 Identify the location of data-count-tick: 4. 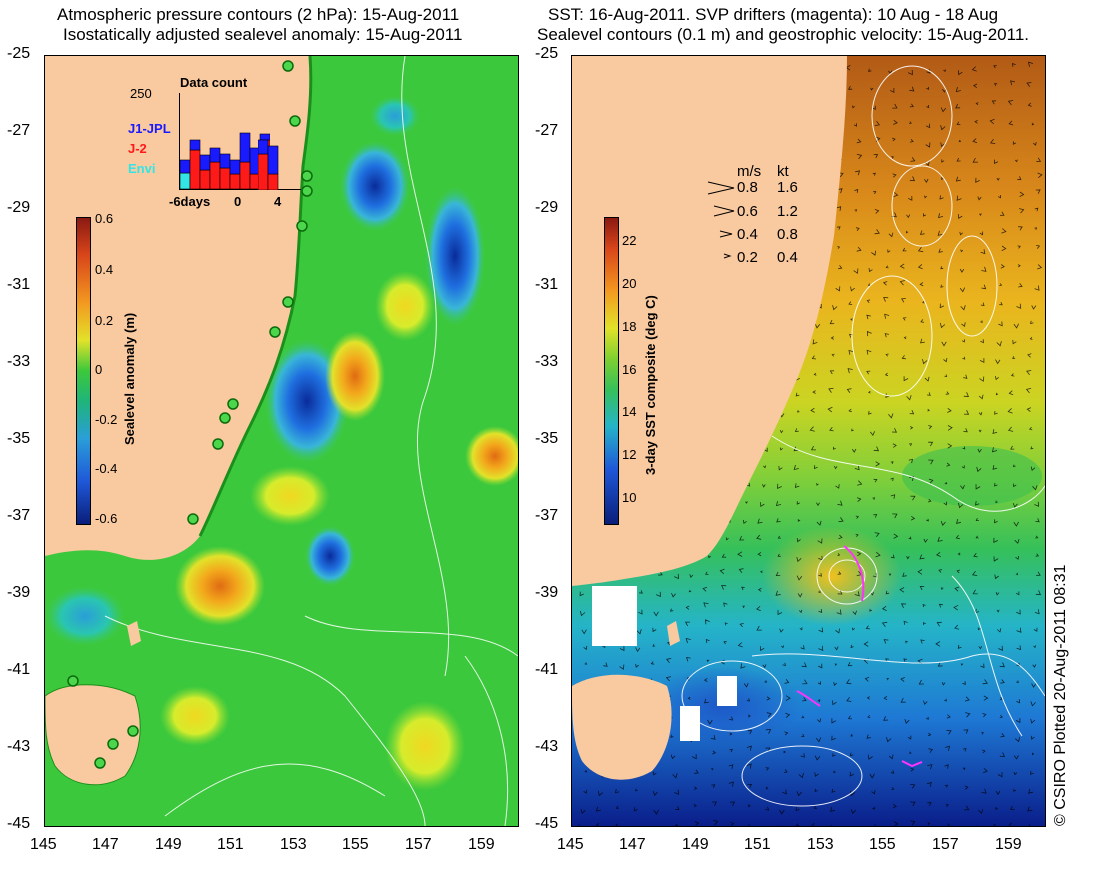
(278, 201).